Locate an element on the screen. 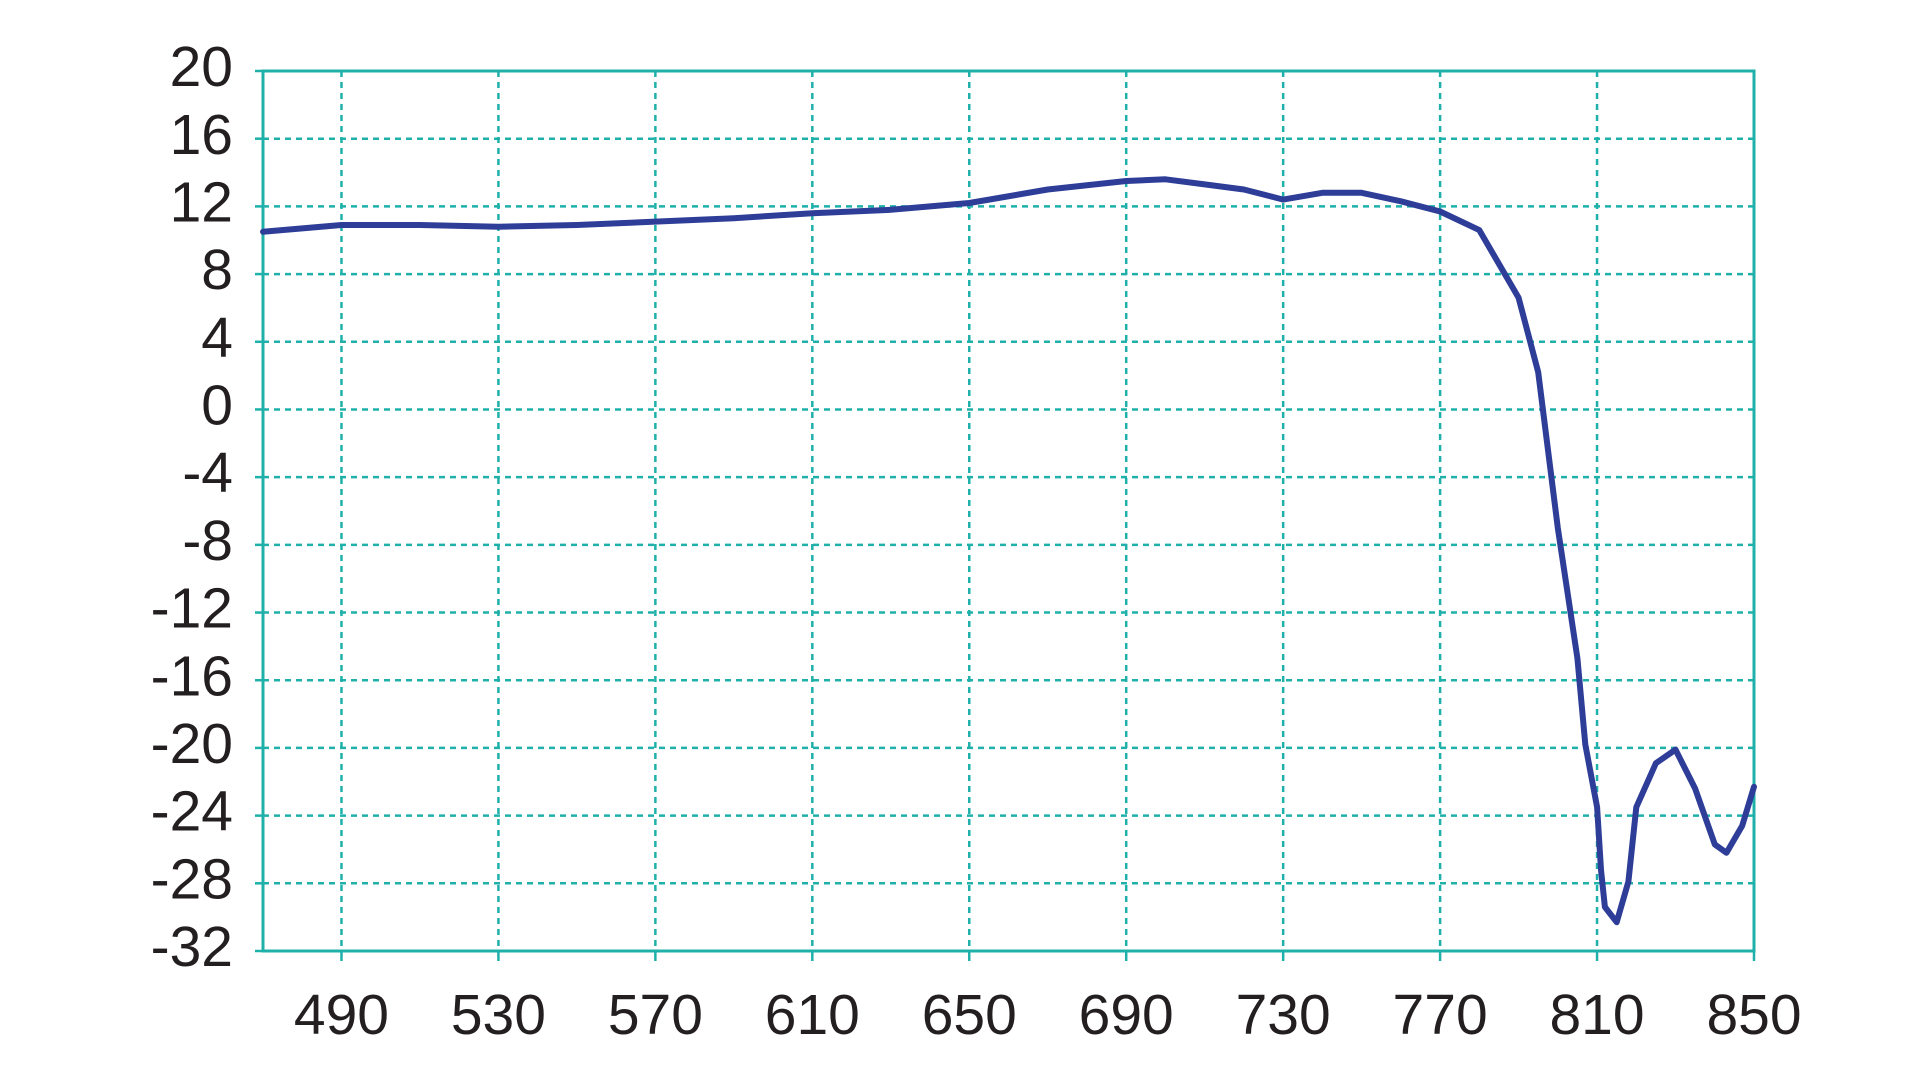 This screenshot has height=1080, width=1920. x-tick-label: 810 is located at coordinates (1596, 1015).